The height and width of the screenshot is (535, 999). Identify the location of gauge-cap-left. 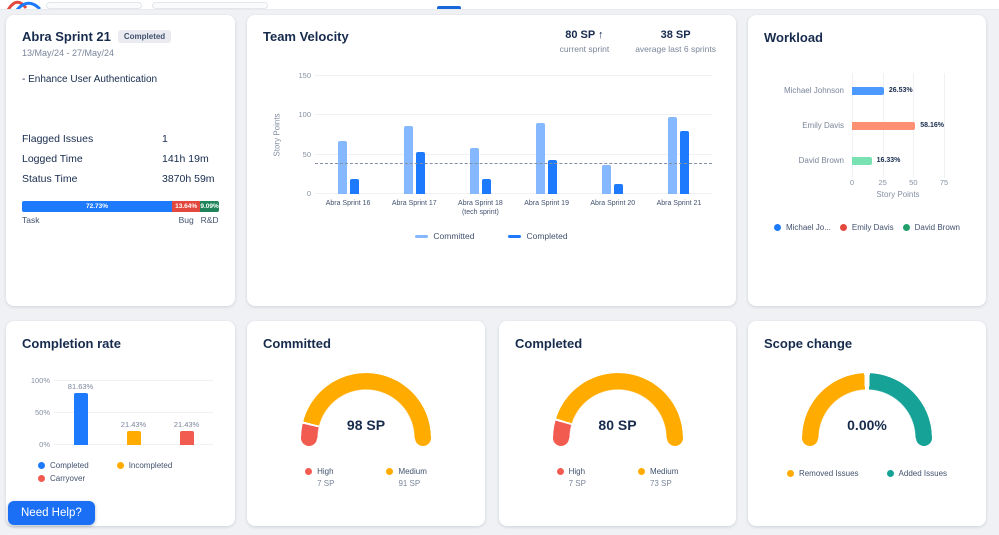
(309, 438).